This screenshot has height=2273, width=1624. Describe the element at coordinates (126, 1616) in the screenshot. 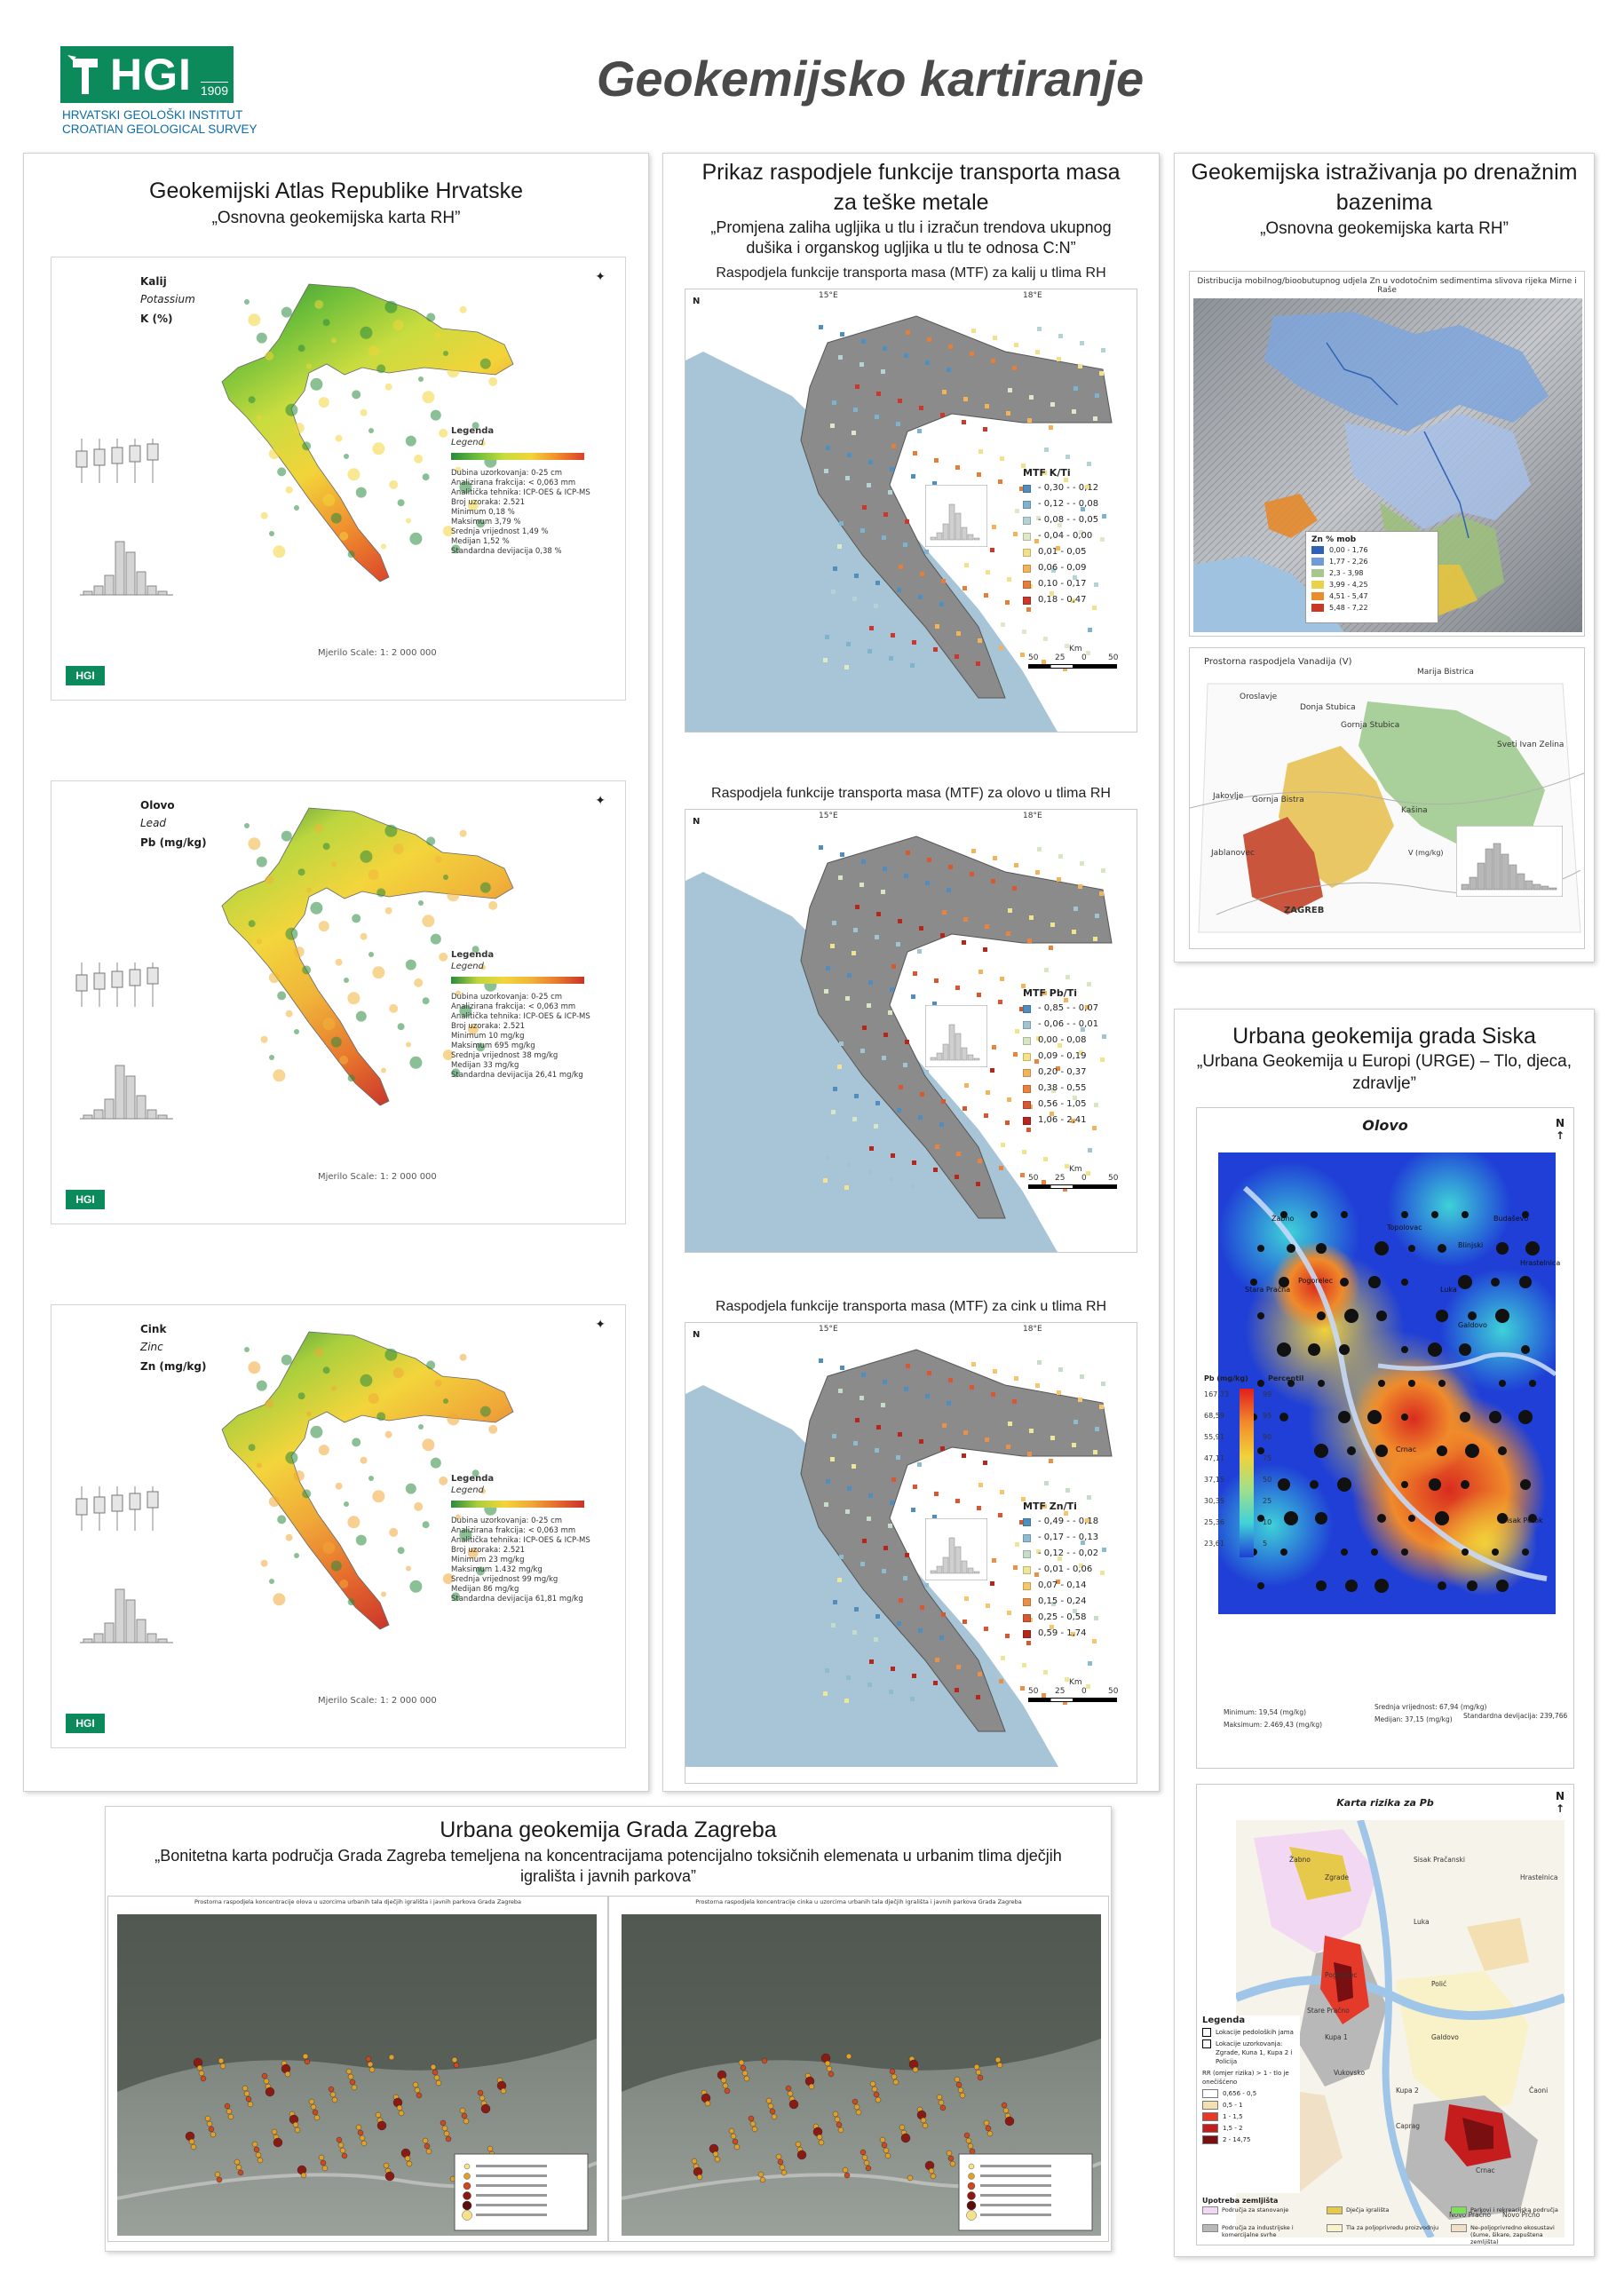

I see `histogram-chart` at that location.